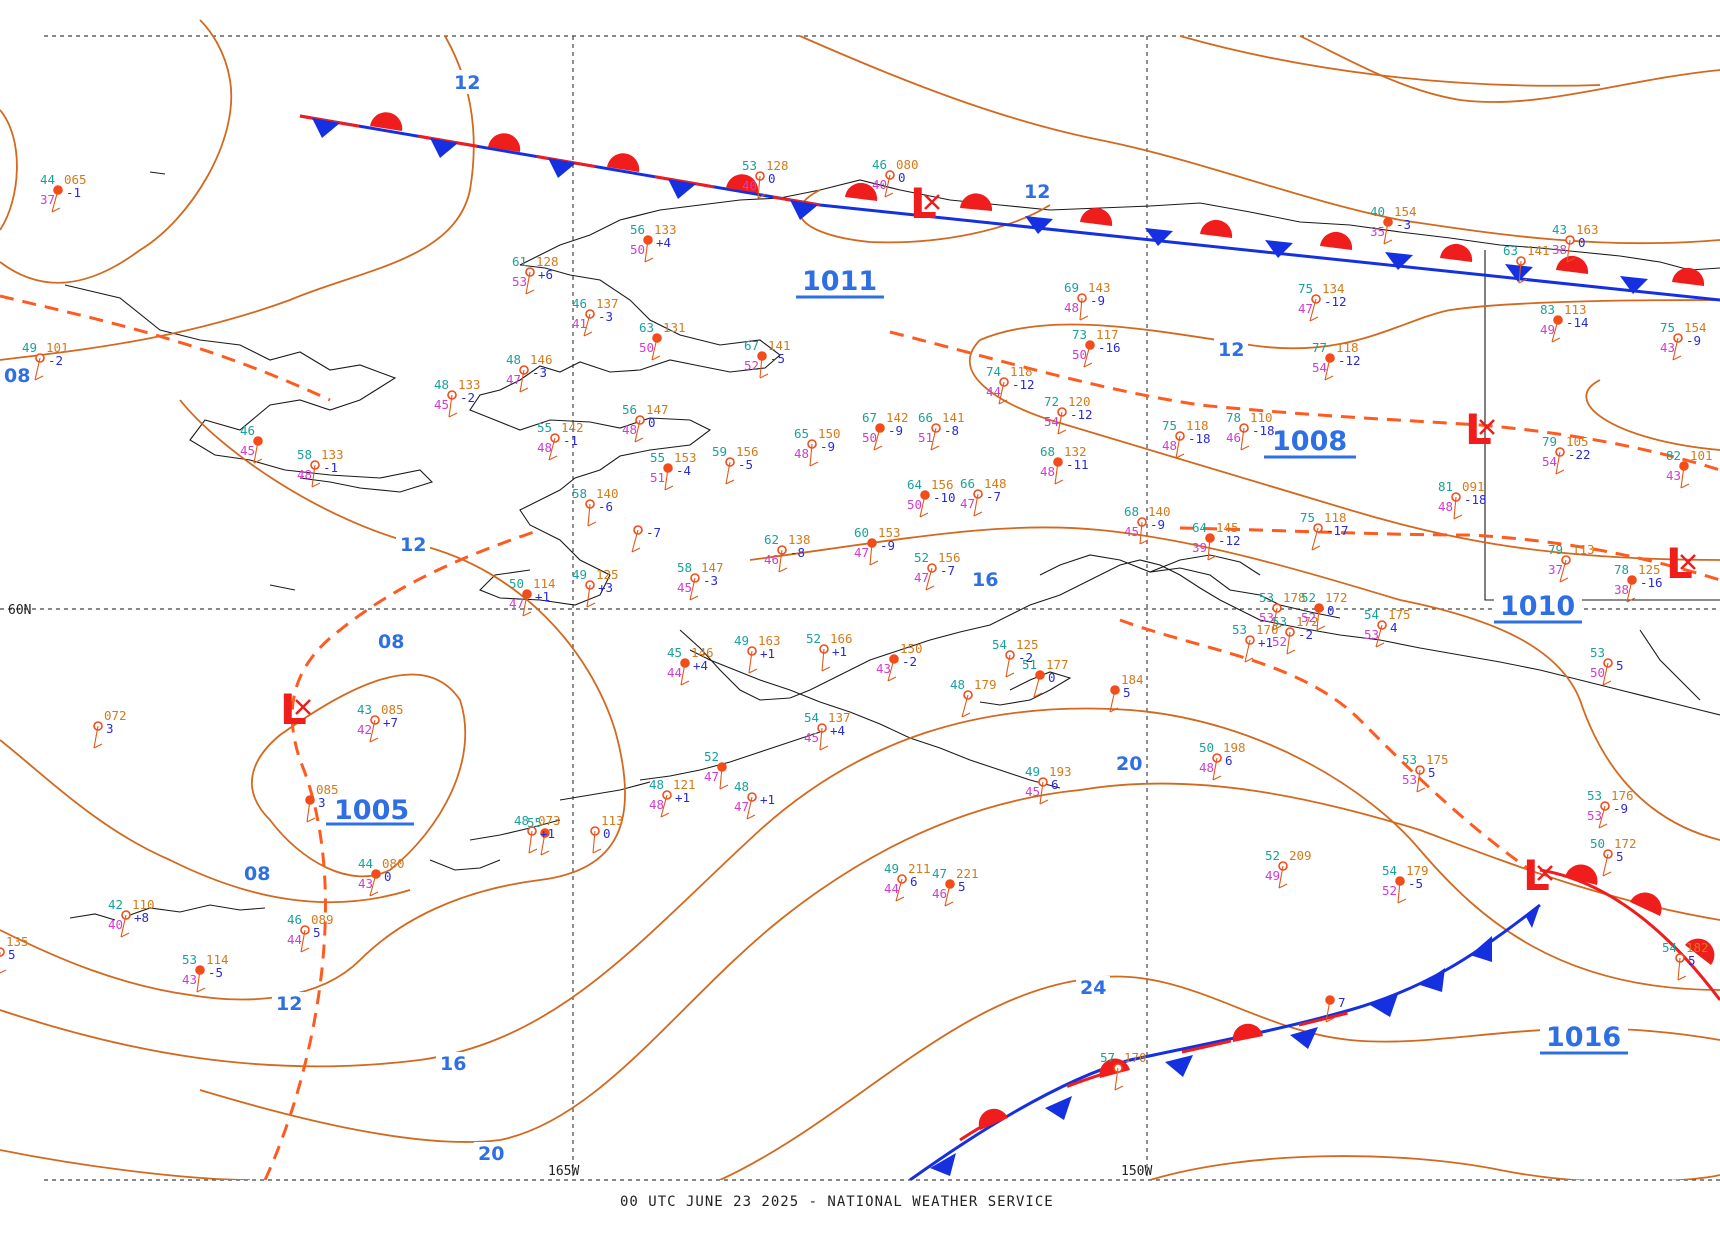 This screenshot has width=1720, height=1260. What do you see at coordinates (607, 493) in the screenshot?
I see `station-pressure: 140` at bounding box center [607, 493].